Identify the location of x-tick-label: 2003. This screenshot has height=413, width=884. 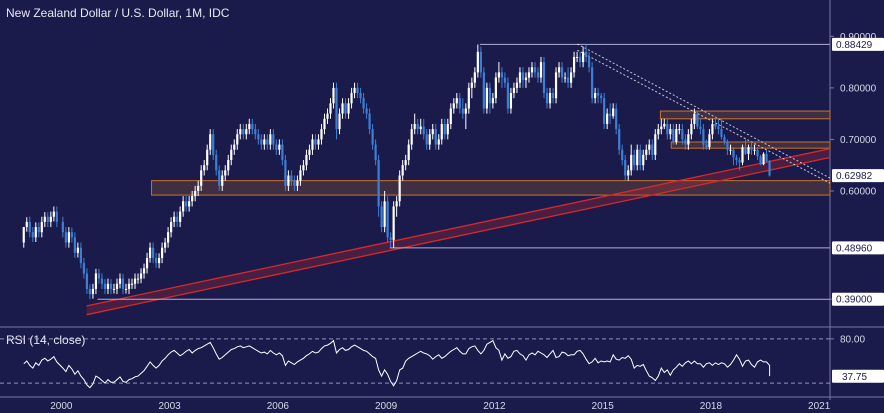
(169, 406).